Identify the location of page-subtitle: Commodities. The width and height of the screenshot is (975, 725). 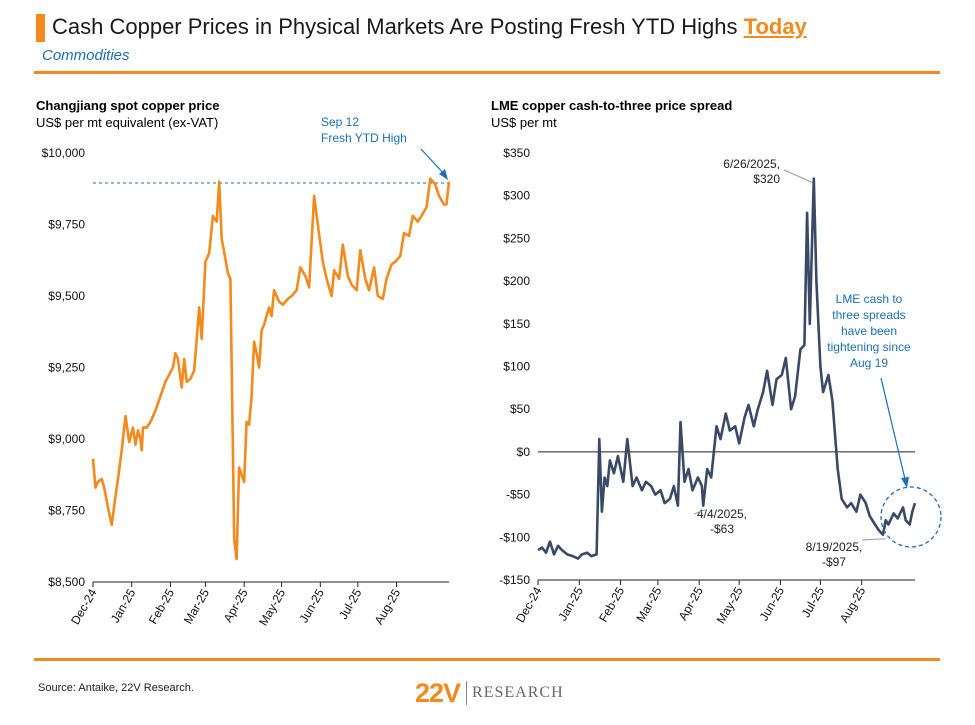
(86, 55).